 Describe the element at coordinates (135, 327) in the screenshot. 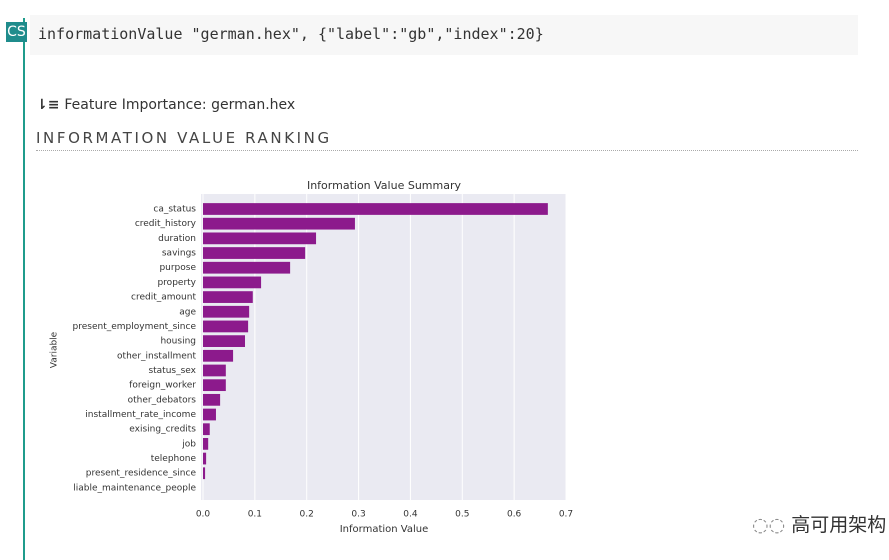

I see `y-tick-label: present_employment_since` at that location.